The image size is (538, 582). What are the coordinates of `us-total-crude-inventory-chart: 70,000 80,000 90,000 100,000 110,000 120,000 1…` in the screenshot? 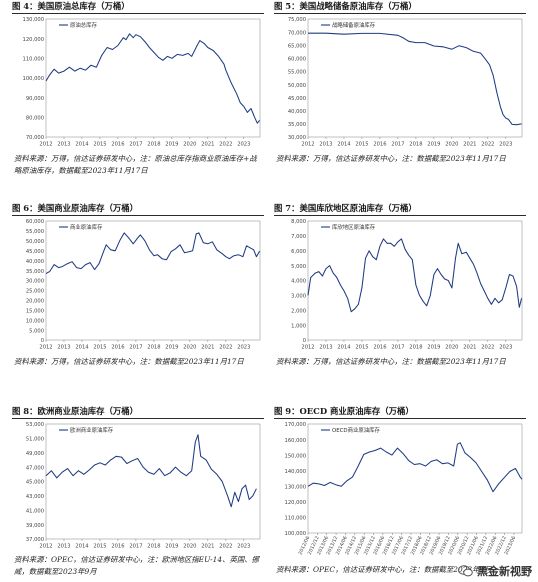 It's located at (142, 82).